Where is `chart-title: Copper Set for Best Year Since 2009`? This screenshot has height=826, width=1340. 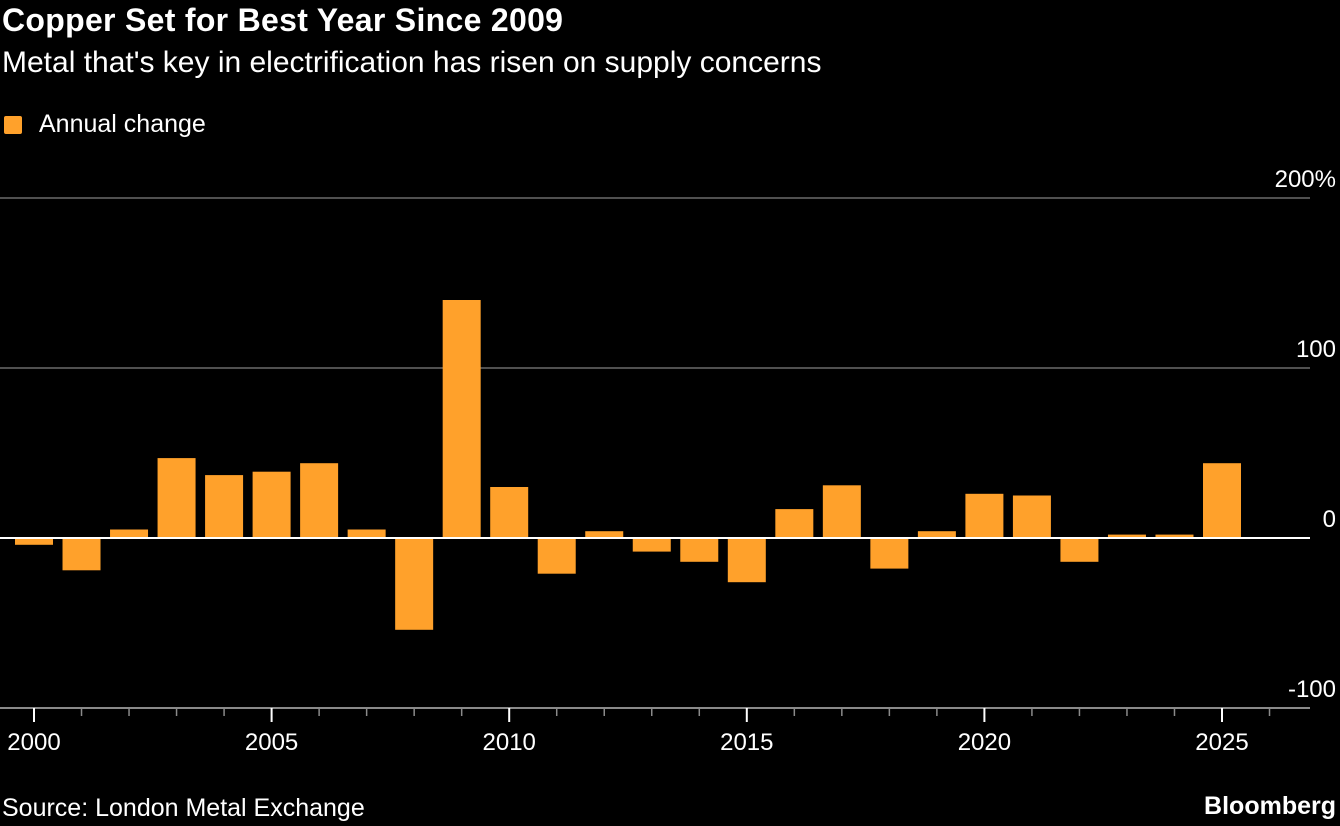
chart-title: Copper Set for Best Year Since 2009 is located at coordinates (283, 20).